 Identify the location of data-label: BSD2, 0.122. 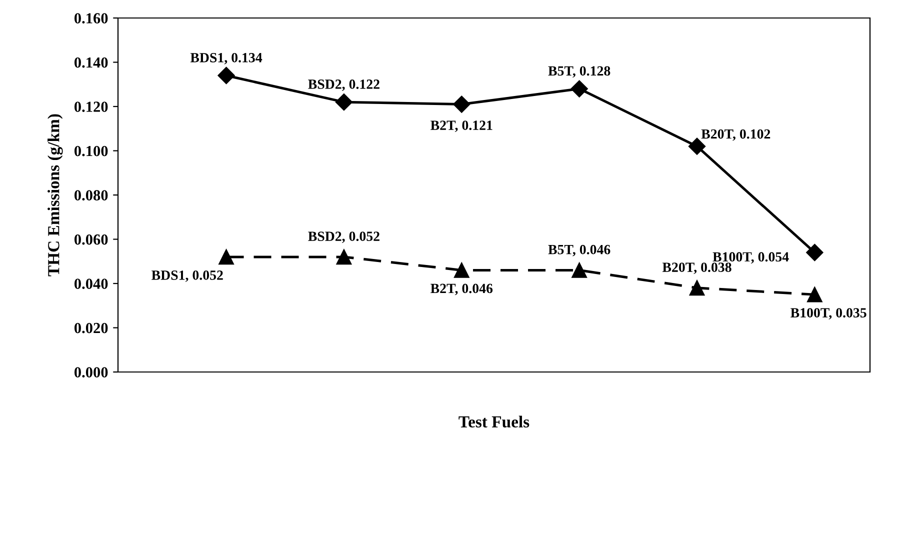
(344, 85).